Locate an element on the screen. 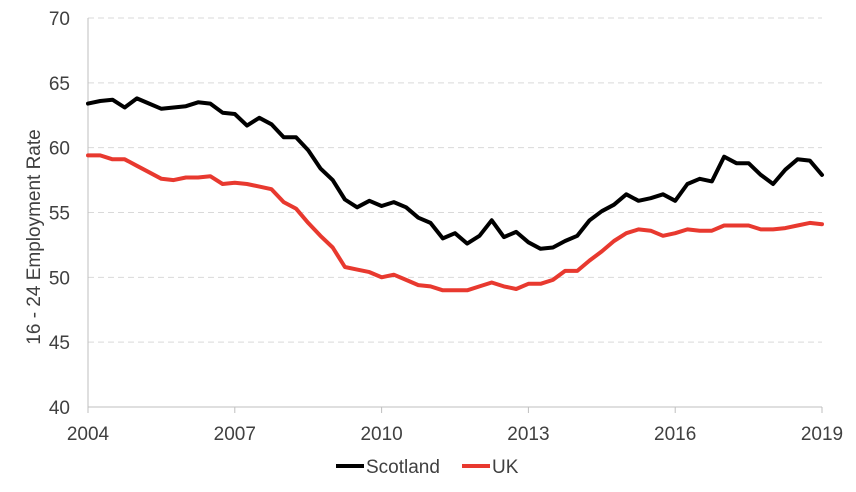  x-tick-label: 2019 is located at coordinates (822, 434).